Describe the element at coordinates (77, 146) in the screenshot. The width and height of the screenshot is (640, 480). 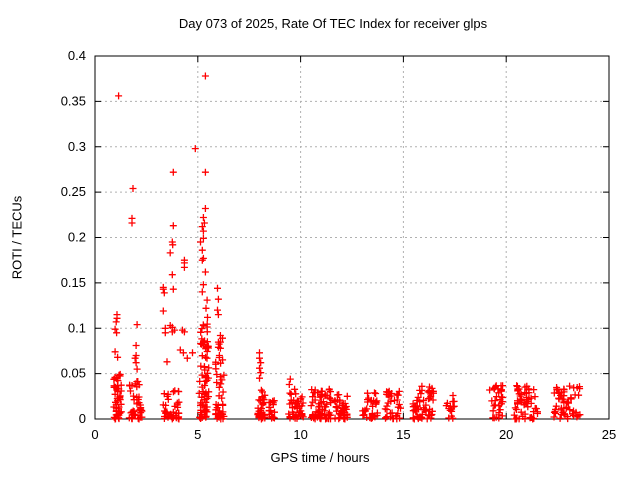
I see `y-tick-label: 0.3` at that location.